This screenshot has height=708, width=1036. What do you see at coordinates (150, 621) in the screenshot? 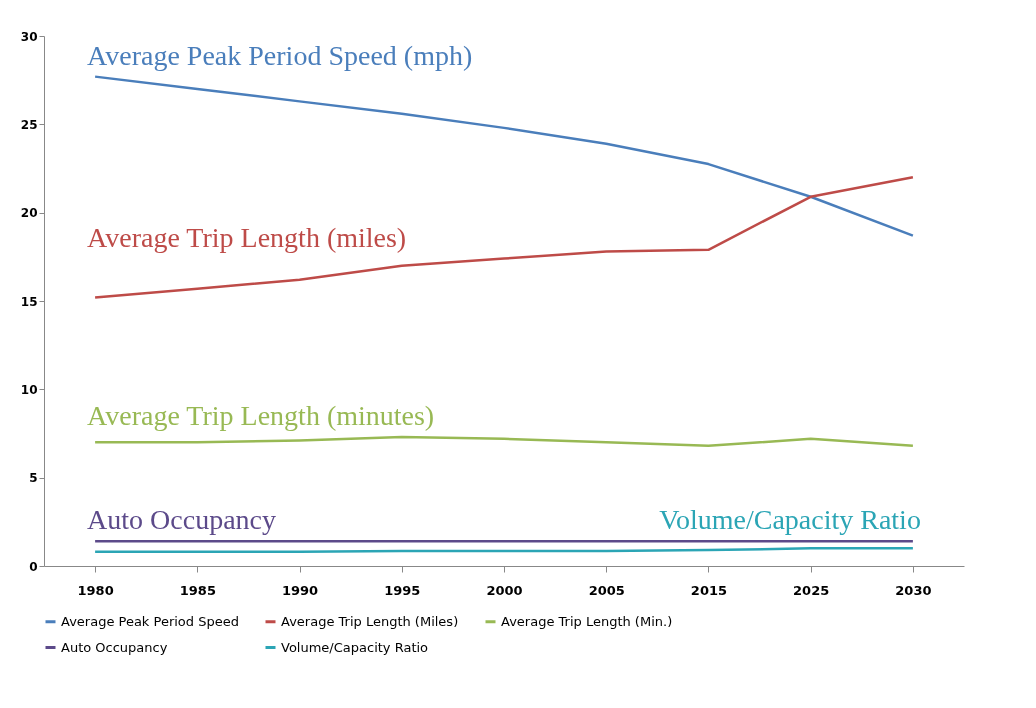
I see `legend-label: Average Peak Period Speed` at bounding box center [150, 621].